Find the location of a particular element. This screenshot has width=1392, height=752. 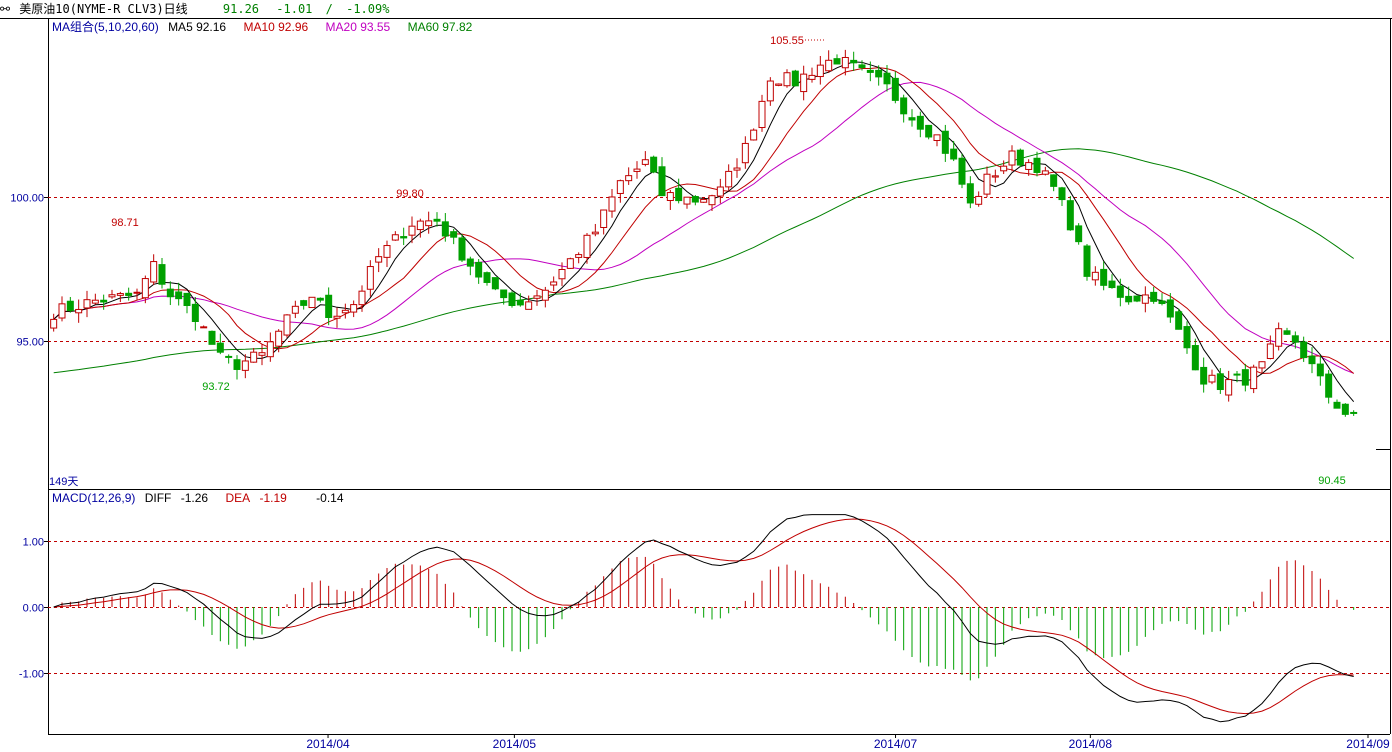

price-annotation: 98.71 is located at coordinates (125, 223).